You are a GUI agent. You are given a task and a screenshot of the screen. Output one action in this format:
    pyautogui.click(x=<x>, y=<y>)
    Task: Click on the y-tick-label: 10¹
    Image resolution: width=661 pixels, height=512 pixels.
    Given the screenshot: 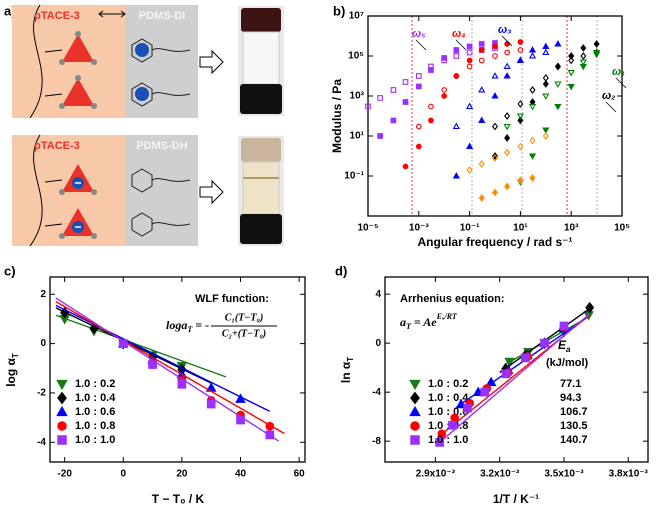 What is the action you would take?
    pyautogui.click(x=357, y=136)
    